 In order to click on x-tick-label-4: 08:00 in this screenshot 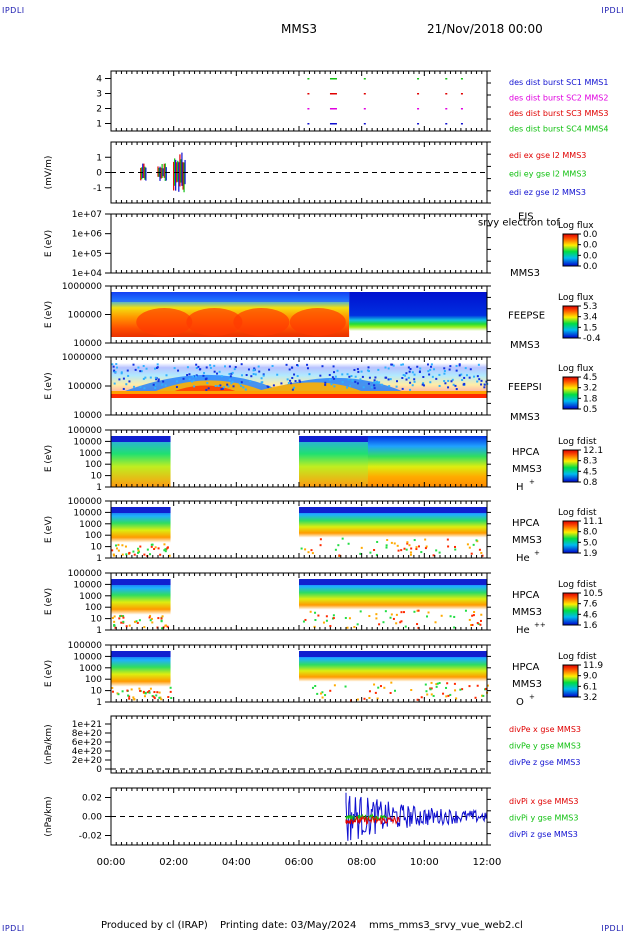, I will do `click(361, 862)`.